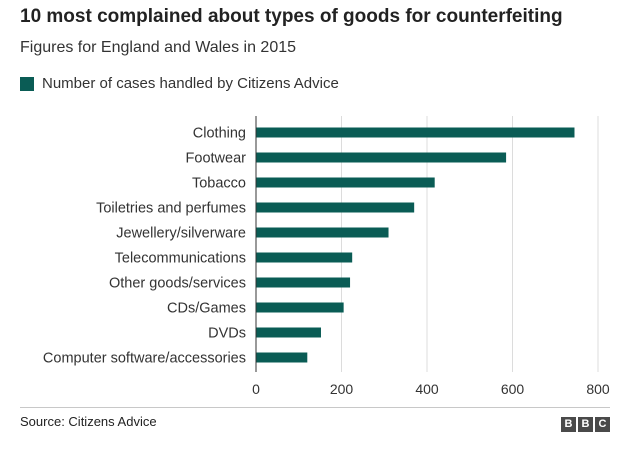  Describe the element at coordinates (315, 407) in the screenshot. I see `footer-divider` at that location.